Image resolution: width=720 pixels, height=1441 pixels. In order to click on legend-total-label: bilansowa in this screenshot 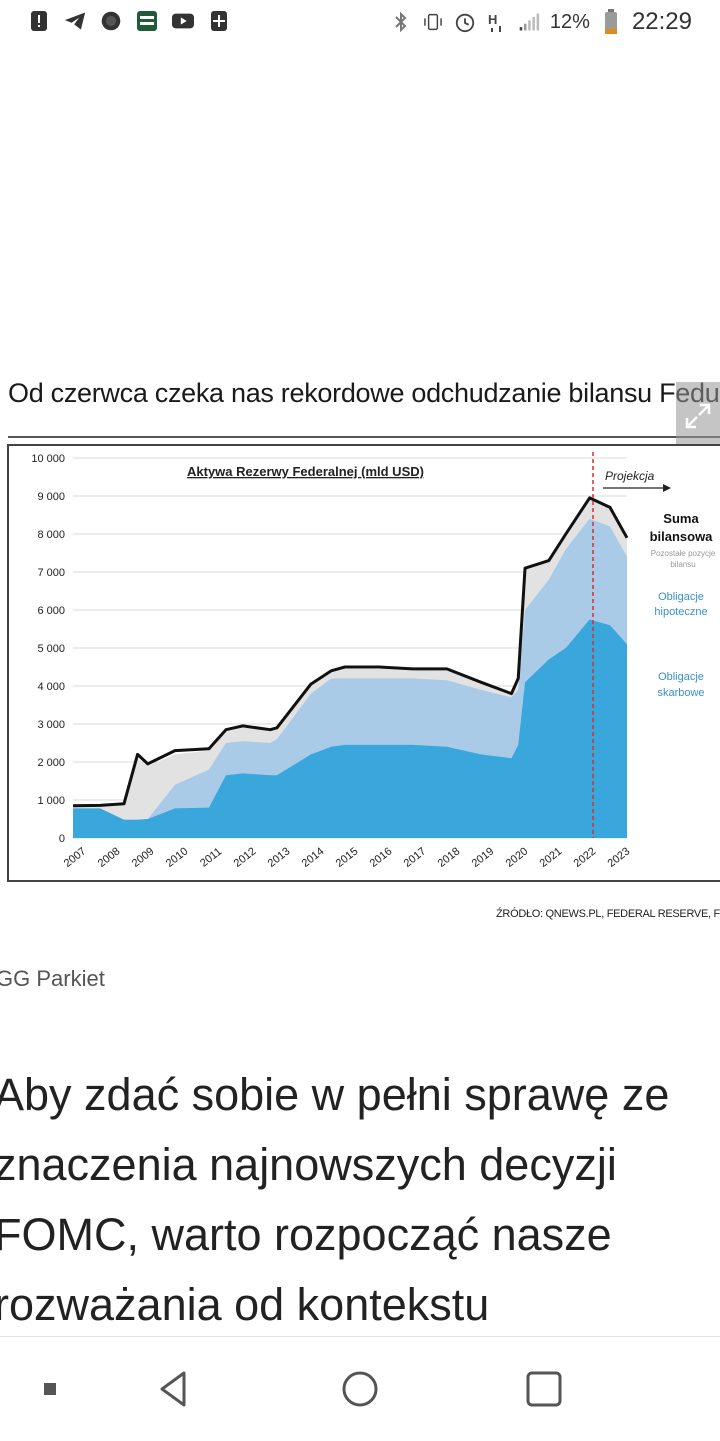, I will do `click(682, 536)`.